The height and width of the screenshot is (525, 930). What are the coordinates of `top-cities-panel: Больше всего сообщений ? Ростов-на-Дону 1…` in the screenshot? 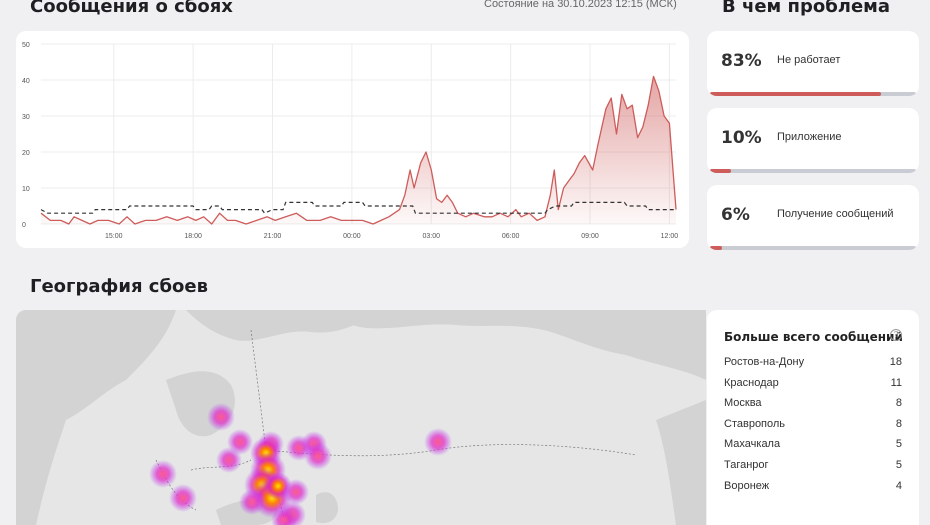 It's located at (813, 417).